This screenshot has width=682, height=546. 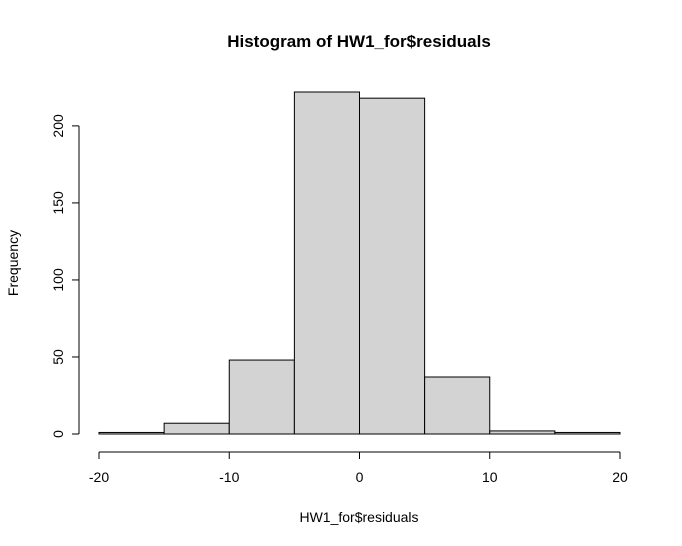 What do you see at coordinates (358, 468) in the screenshot?
I see `x-axis: -20 -10 0 10 20` at bounding box center [358, 468].